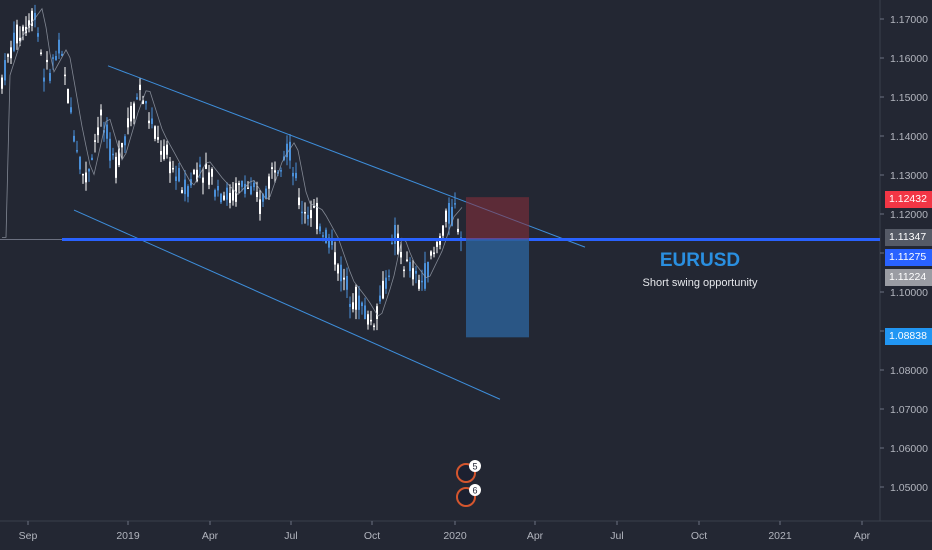 The height and width of the screenshot is (550, 932). Describe the element at coordinates (909, 20) in the screenshot. I see `y-tick-label: 1.17000` at that location.